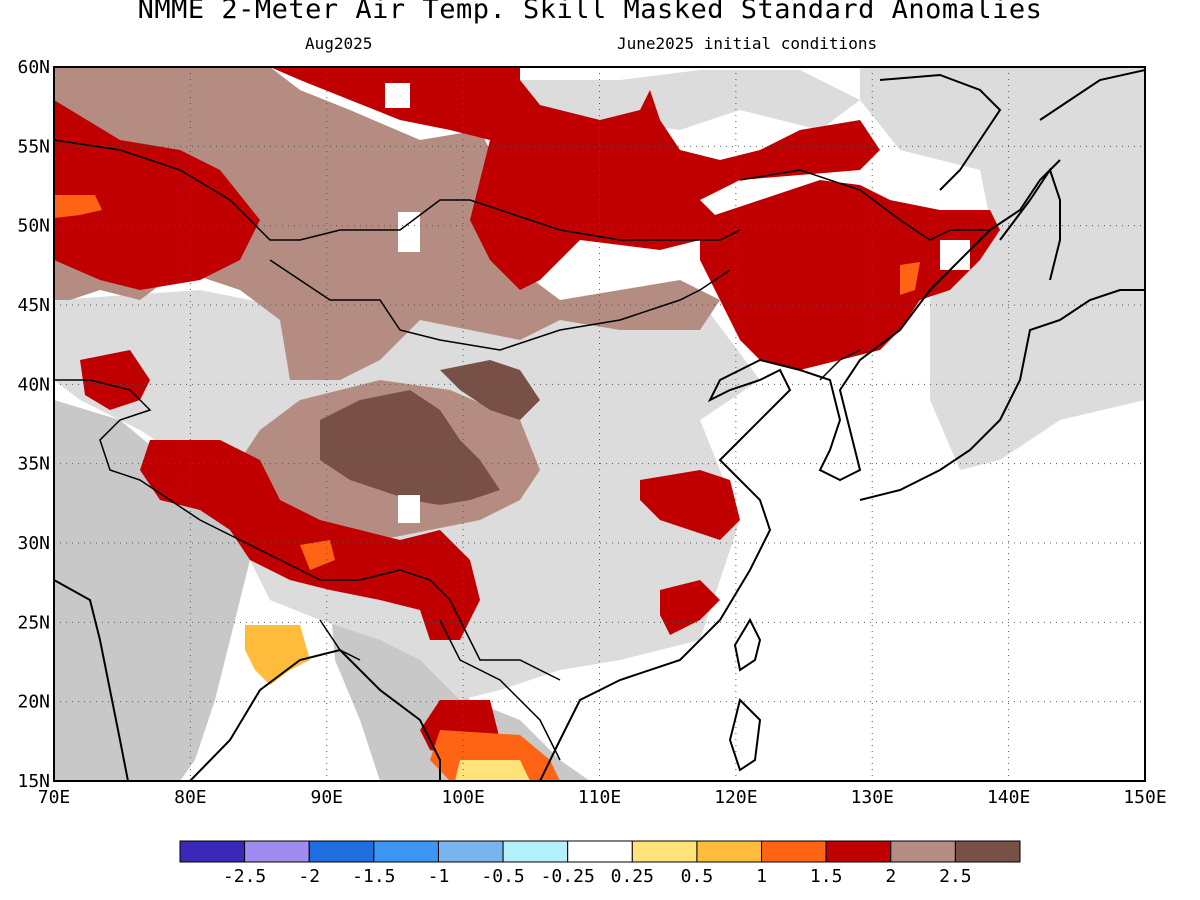 This screenshot has height=900, width=1200. Describe the element at coordinates (33, 781) in the screenshot. I see `latitude-tick-label: 15N` at that location.